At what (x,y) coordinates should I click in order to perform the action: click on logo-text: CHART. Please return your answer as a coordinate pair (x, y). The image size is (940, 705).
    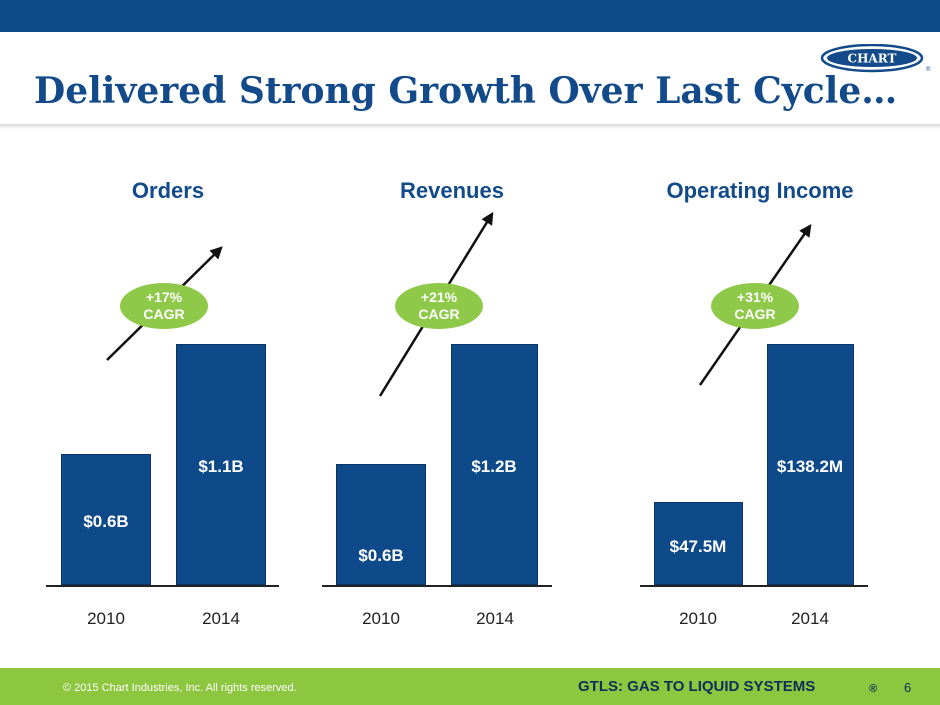
    Looking at the image, I should click on (872, 59).